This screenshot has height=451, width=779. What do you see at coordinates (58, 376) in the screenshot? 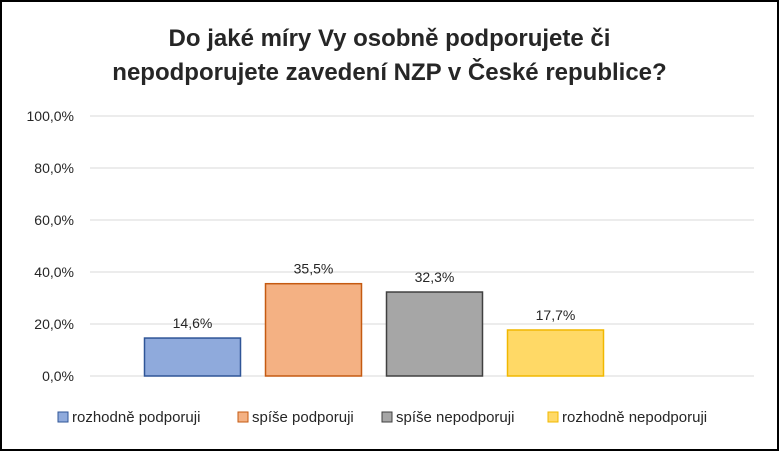
I see `y-tick-label: 0,0%` at bounding box center [58, 376].